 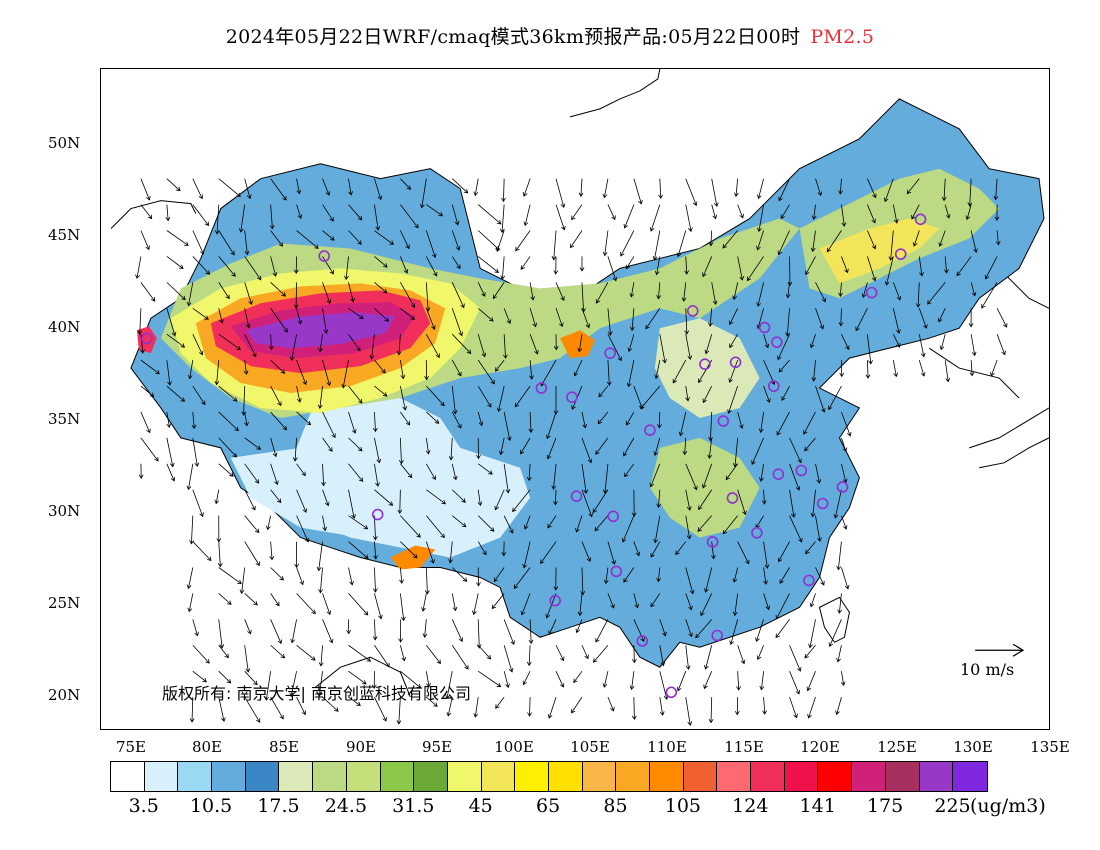 I want to click on lon-label: 120E, so click(x=820, y=747).